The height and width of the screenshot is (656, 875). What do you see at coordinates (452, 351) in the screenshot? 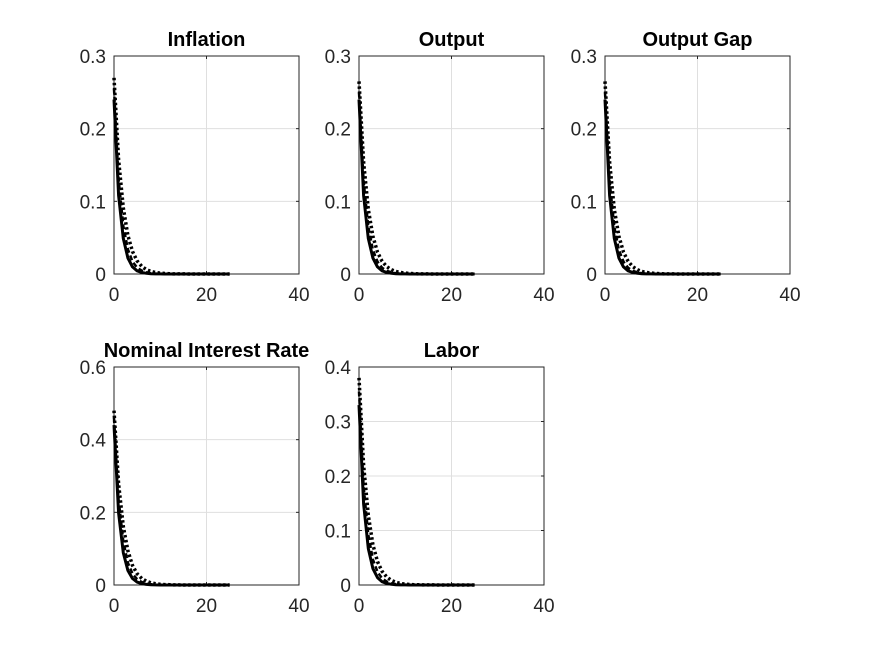
I see `subplot-title: Labor` at bounding box center [452, 351].